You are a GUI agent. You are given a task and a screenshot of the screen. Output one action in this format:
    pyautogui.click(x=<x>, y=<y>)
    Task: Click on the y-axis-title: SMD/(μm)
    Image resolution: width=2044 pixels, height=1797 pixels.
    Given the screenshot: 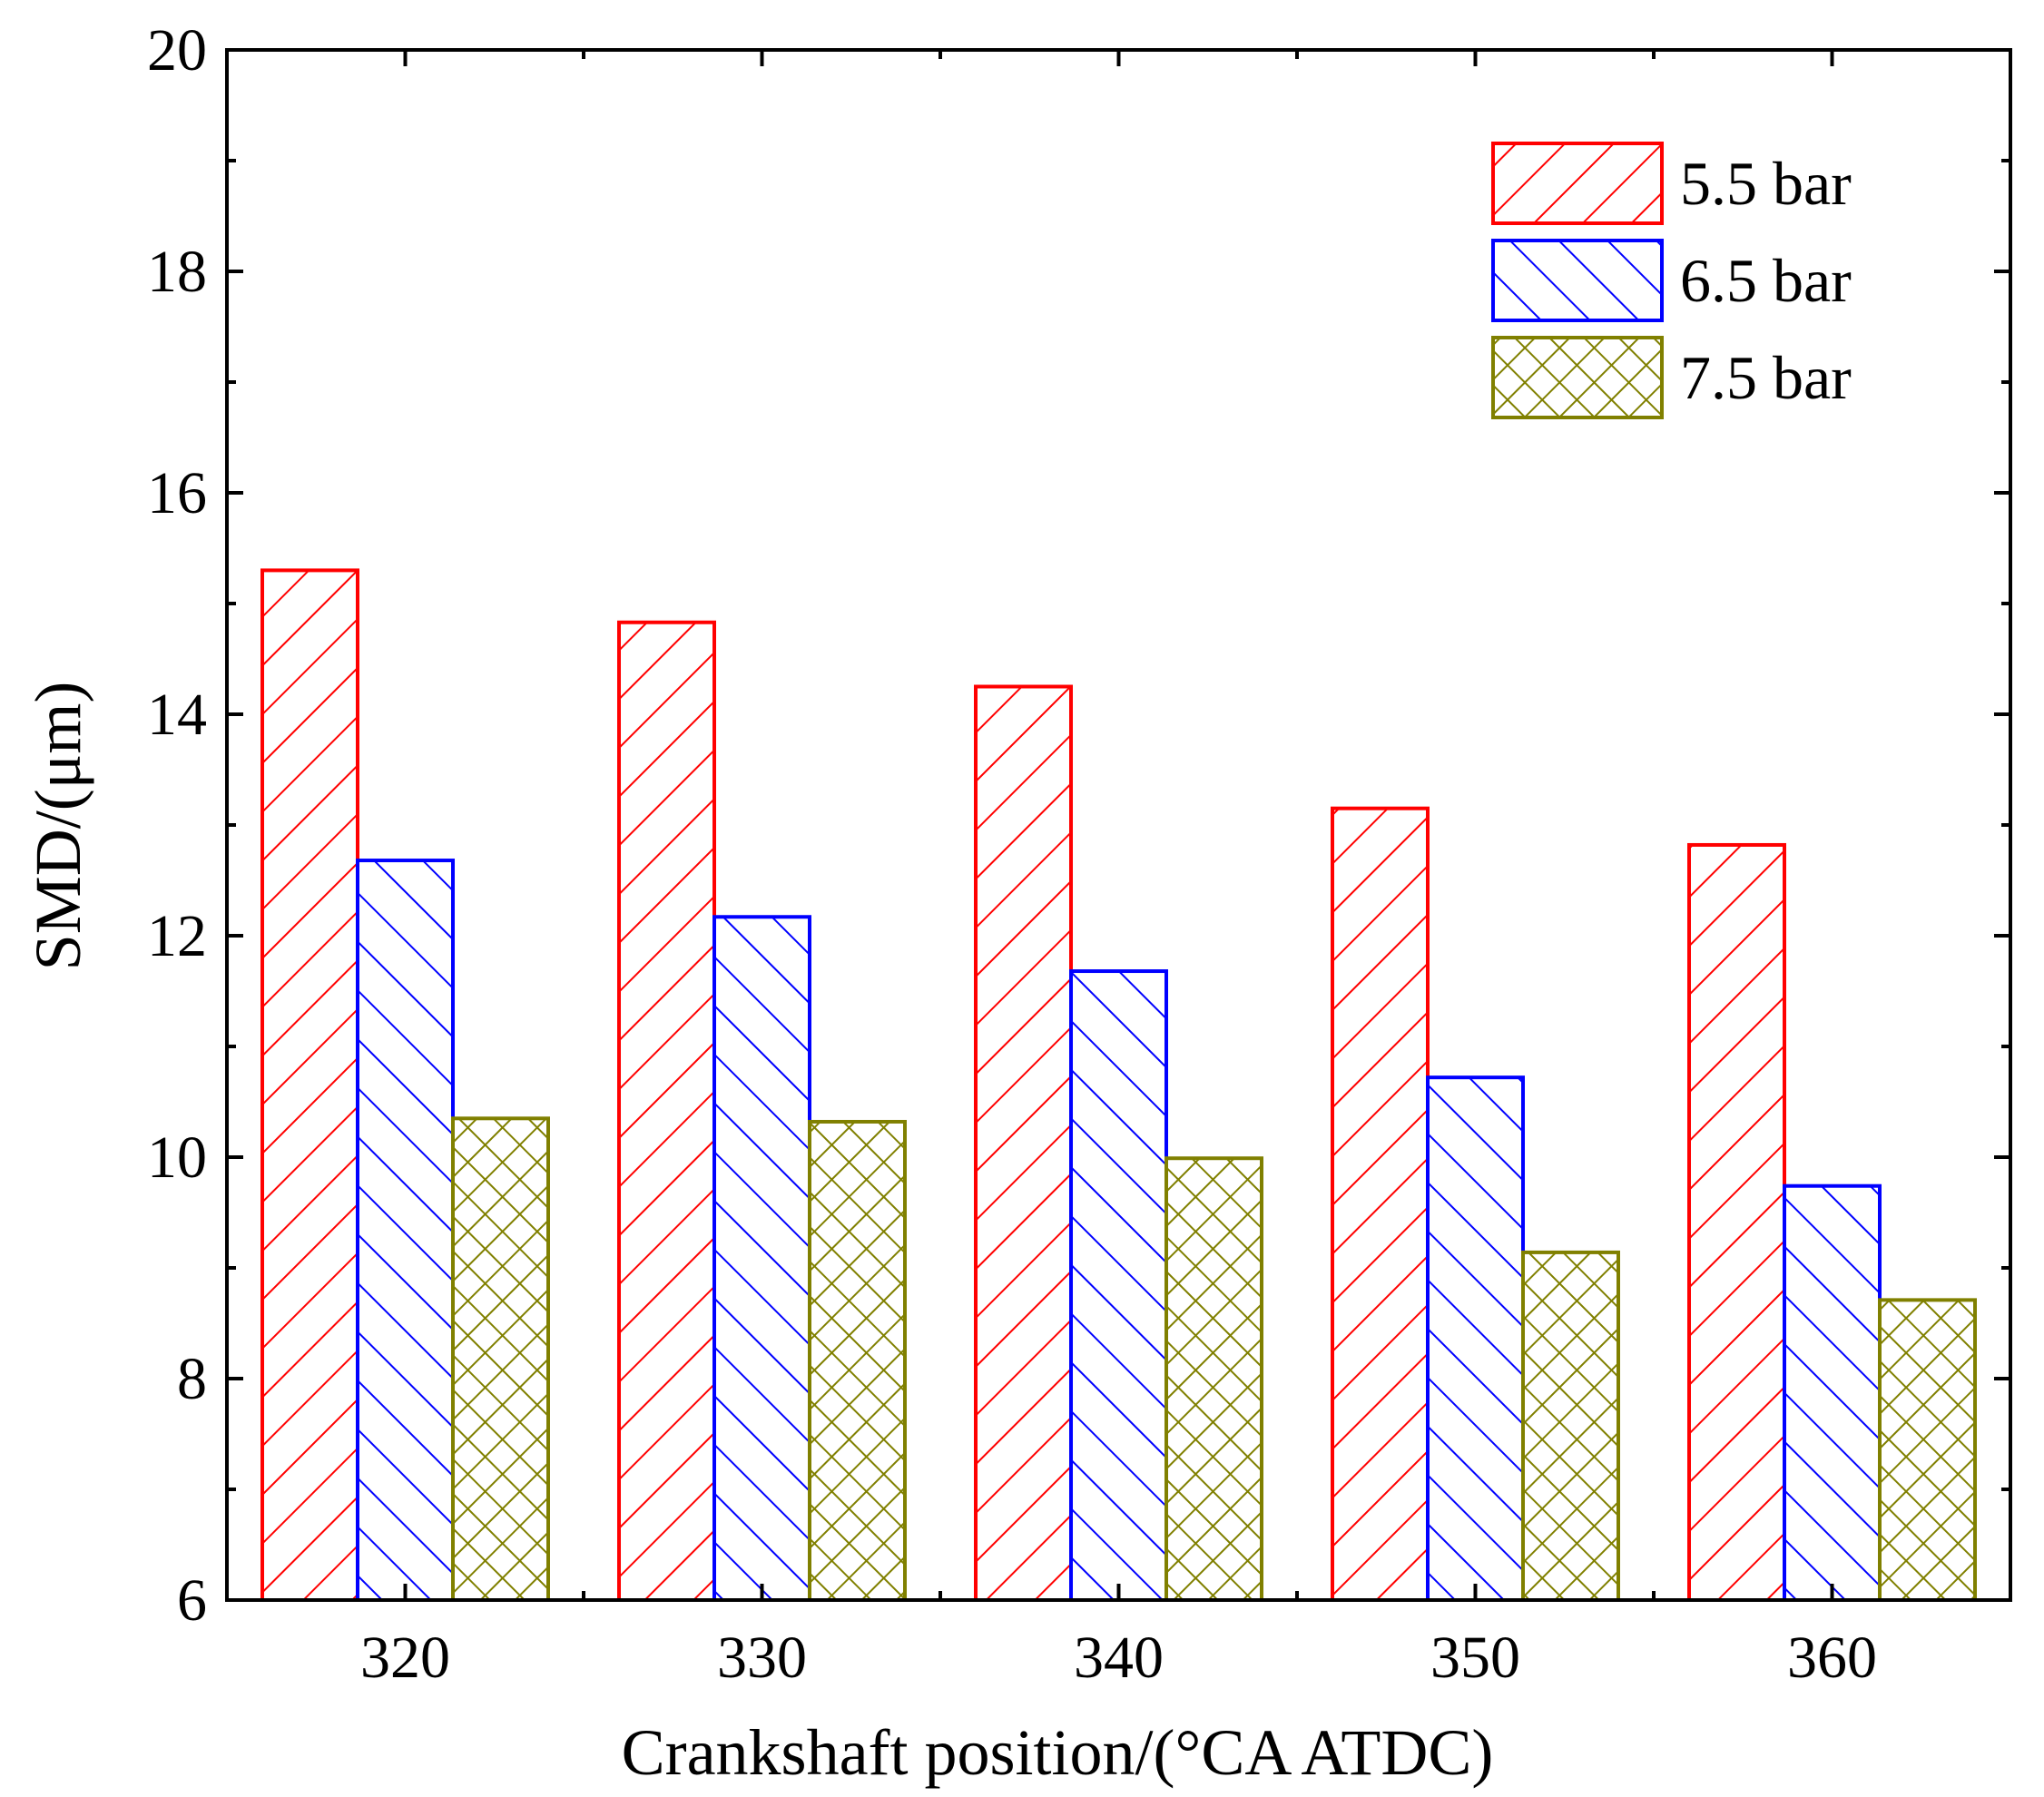 What is the action you would take?
    pyautogui.click(x=58, y=826)
    